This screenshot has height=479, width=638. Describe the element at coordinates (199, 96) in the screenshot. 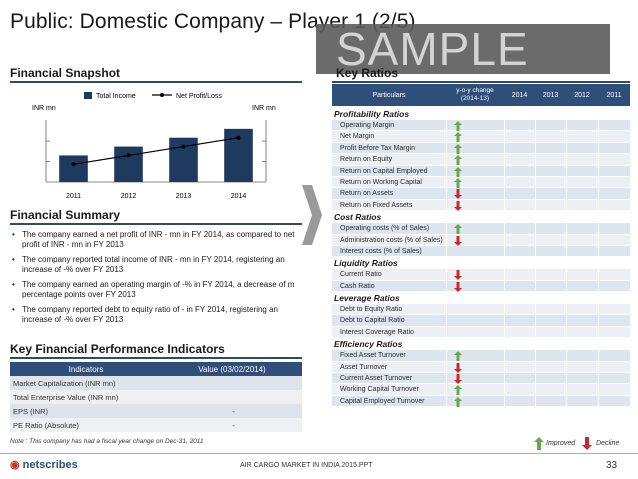

I see `legend-profit-label: Net Profit/Loss` at that location.